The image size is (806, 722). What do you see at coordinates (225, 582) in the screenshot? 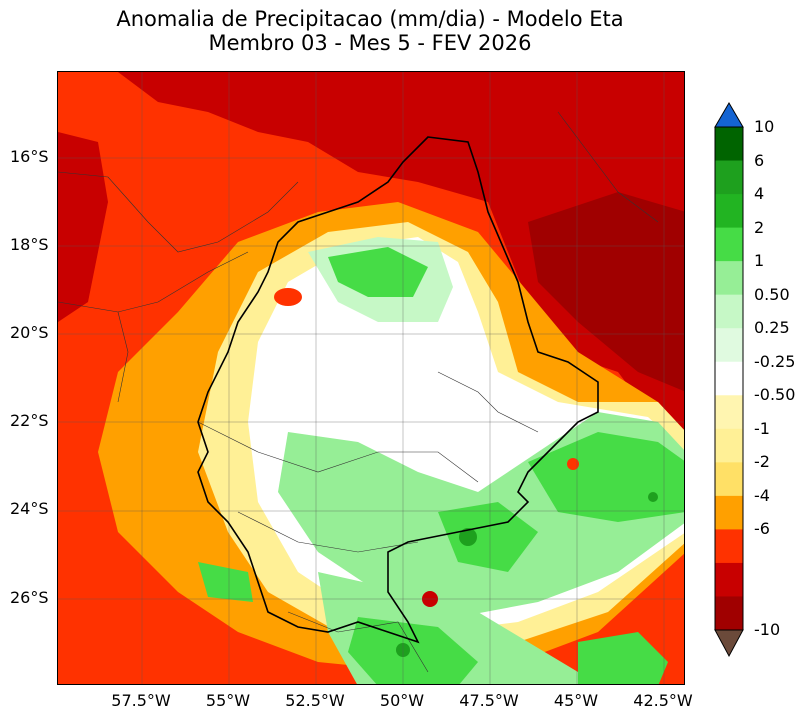
I see `wet-core-west` at bounding box center [225, 582].